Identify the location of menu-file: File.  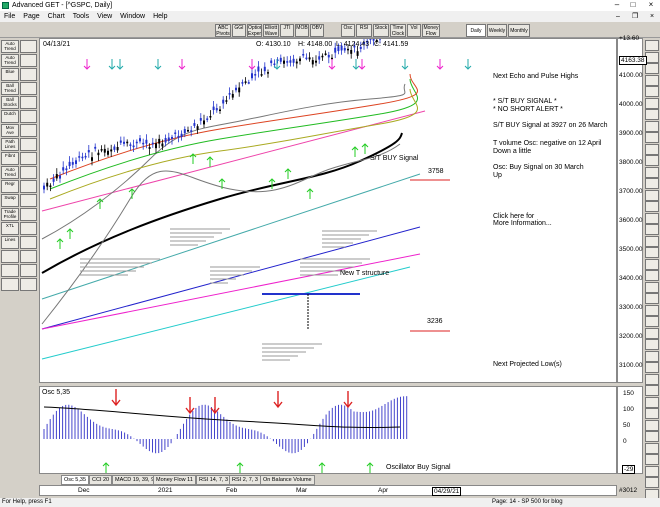
(10, 16).